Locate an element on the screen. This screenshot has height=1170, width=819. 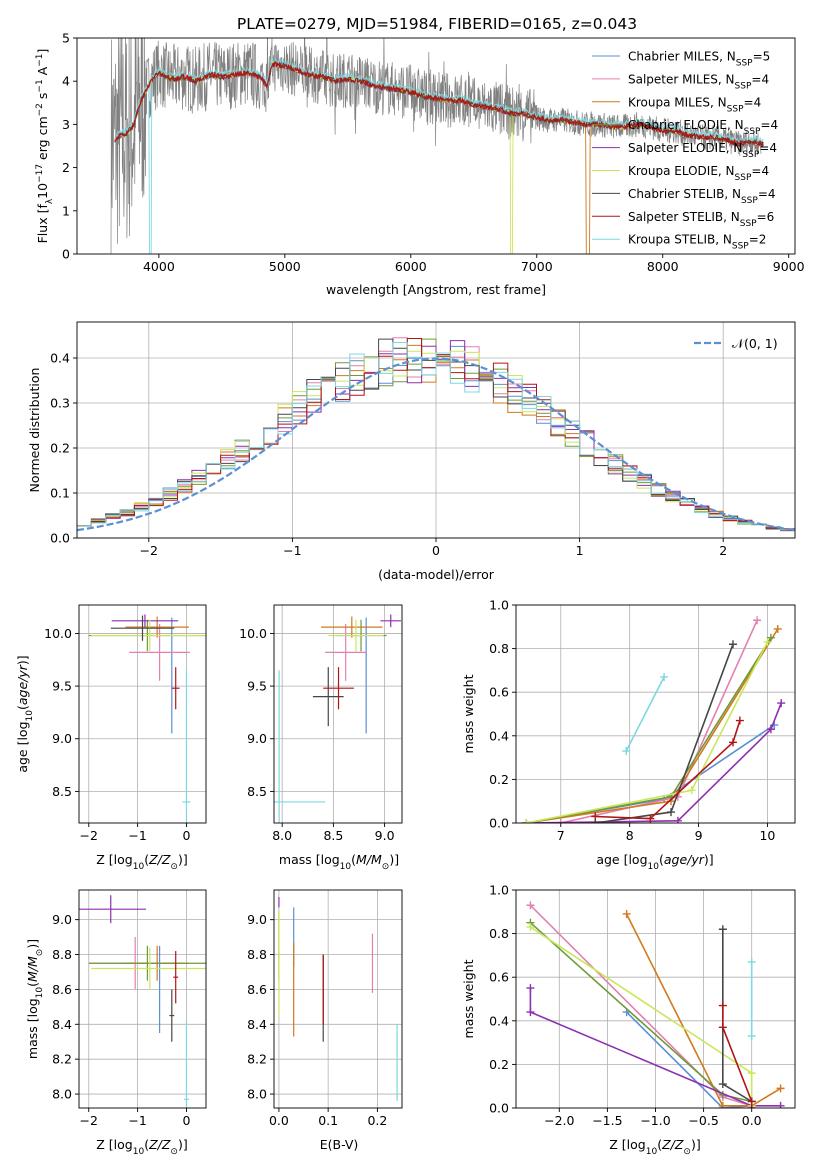
residuals-ytick-label: 0.1 is located at coordinates (60, 493).